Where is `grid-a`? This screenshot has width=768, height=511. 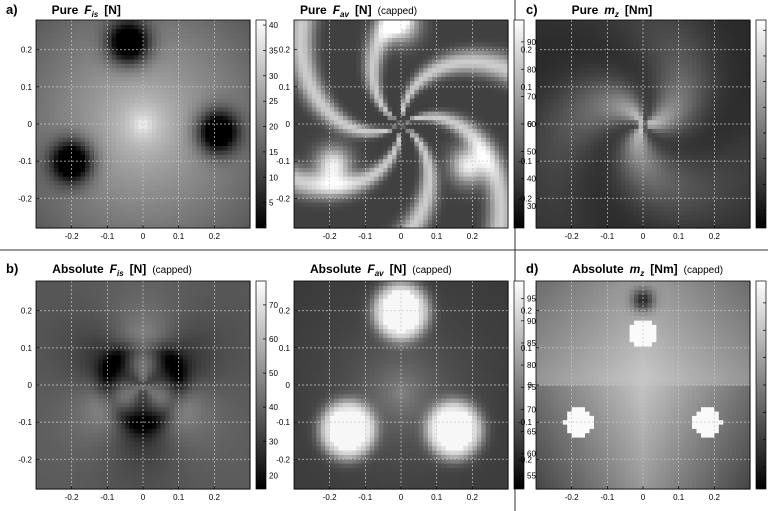
grid-a is located at coordinates (143, 124).